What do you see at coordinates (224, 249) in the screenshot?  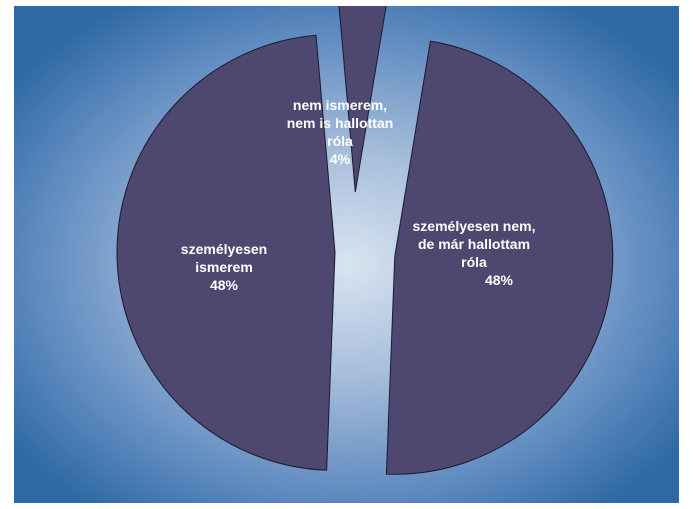 I see `slice-label-line: személyesen` at bounding box center [224, 249].